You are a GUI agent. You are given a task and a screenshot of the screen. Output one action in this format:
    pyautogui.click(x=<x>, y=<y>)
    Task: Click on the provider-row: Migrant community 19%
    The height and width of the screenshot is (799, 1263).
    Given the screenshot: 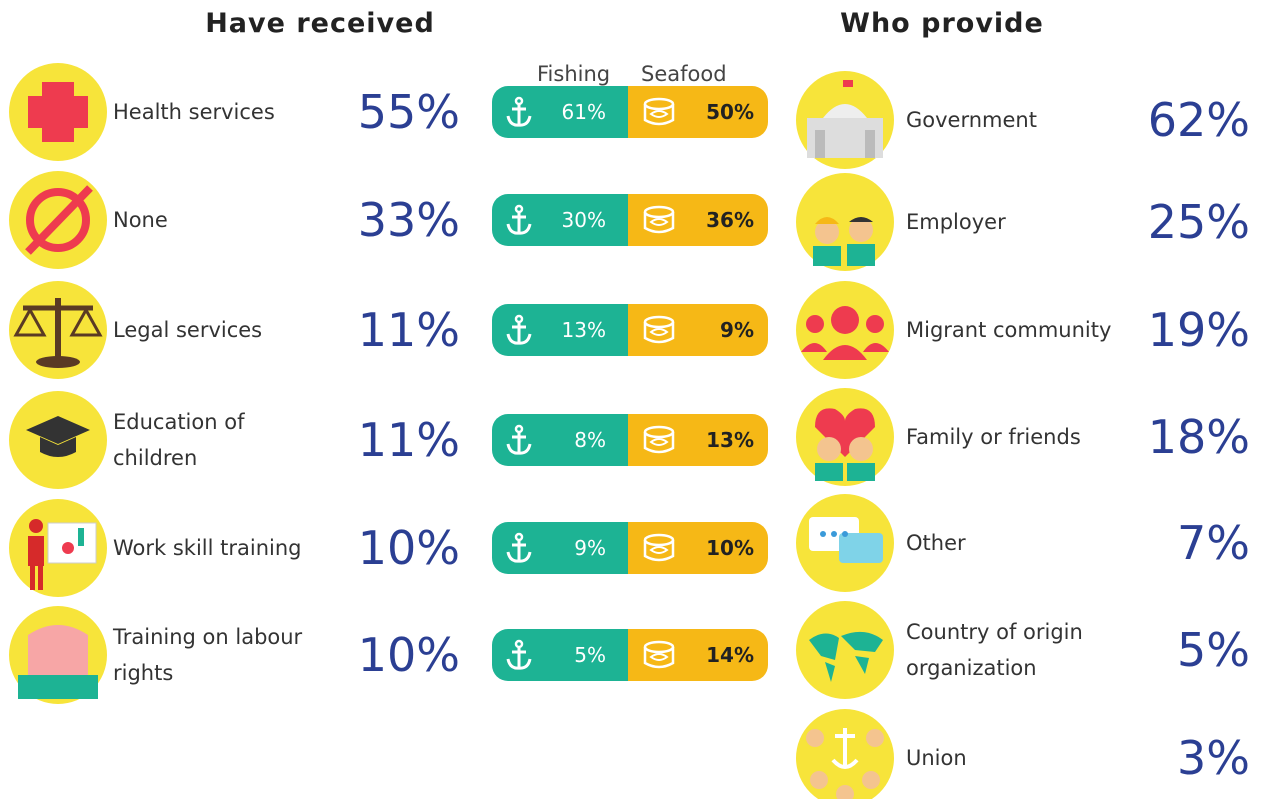 What is the action you would take?
    pyautogui.click(x=631, y=330)
    